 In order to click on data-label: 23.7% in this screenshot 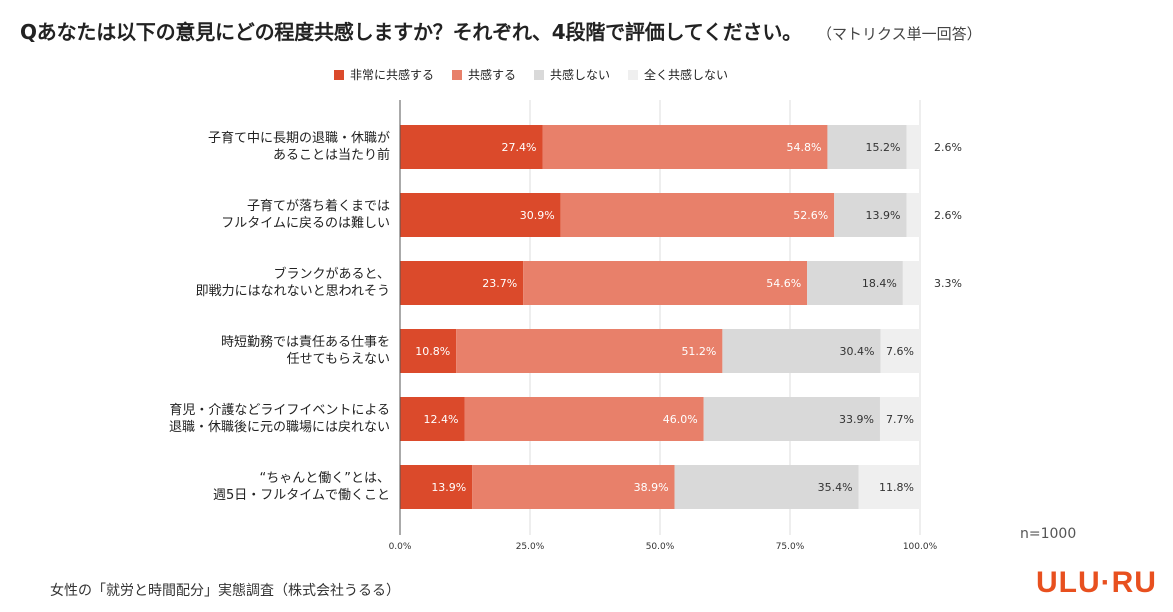, I will do `click(499, 283)`.